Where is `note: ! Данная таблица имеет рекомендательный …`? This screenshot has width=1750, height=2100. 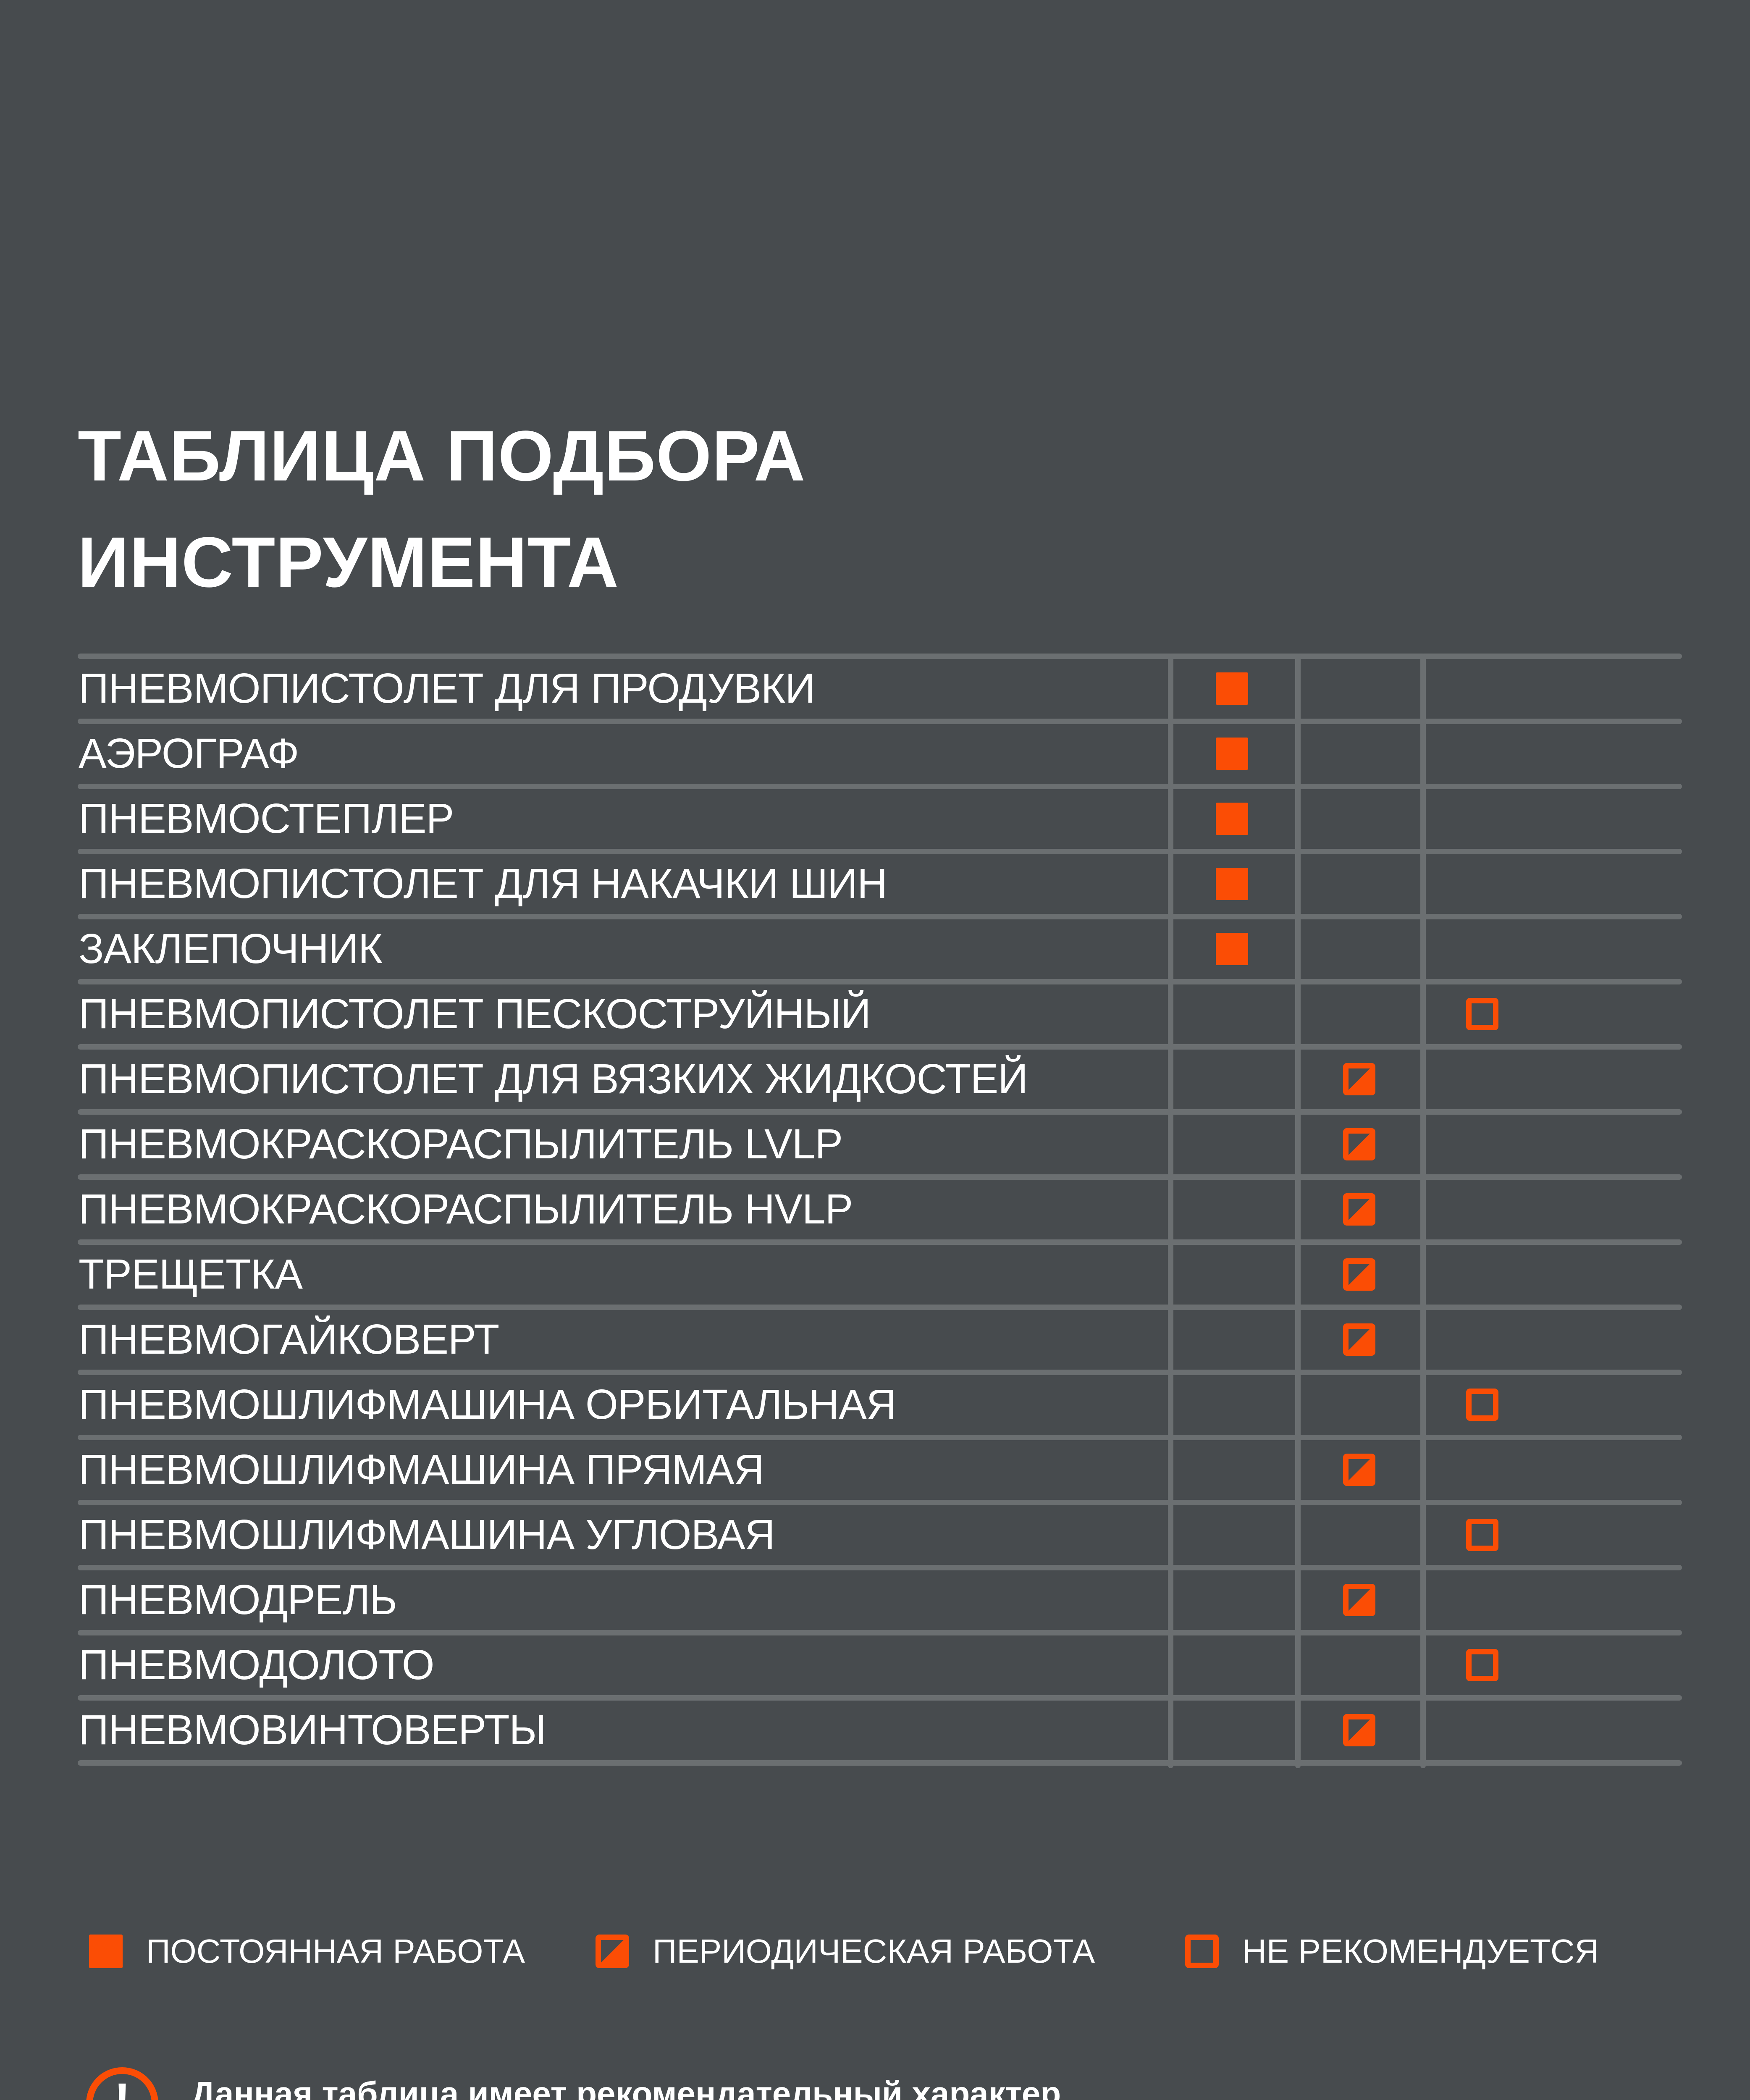
note: ! Данная таблица имеет рекомендательный … is located at coordinates (658, 2081).